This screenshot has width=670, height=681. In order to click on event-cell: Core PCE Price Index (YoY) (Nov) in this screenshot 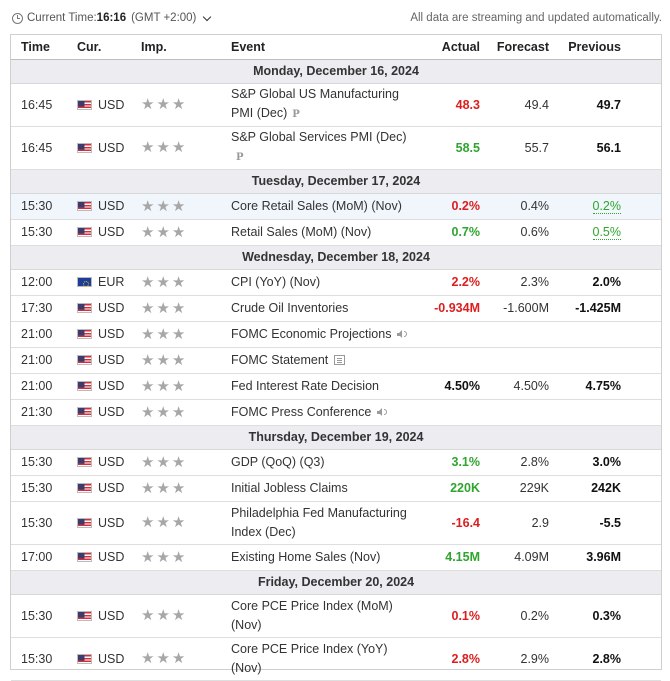, I will do `click(325, 659)`.